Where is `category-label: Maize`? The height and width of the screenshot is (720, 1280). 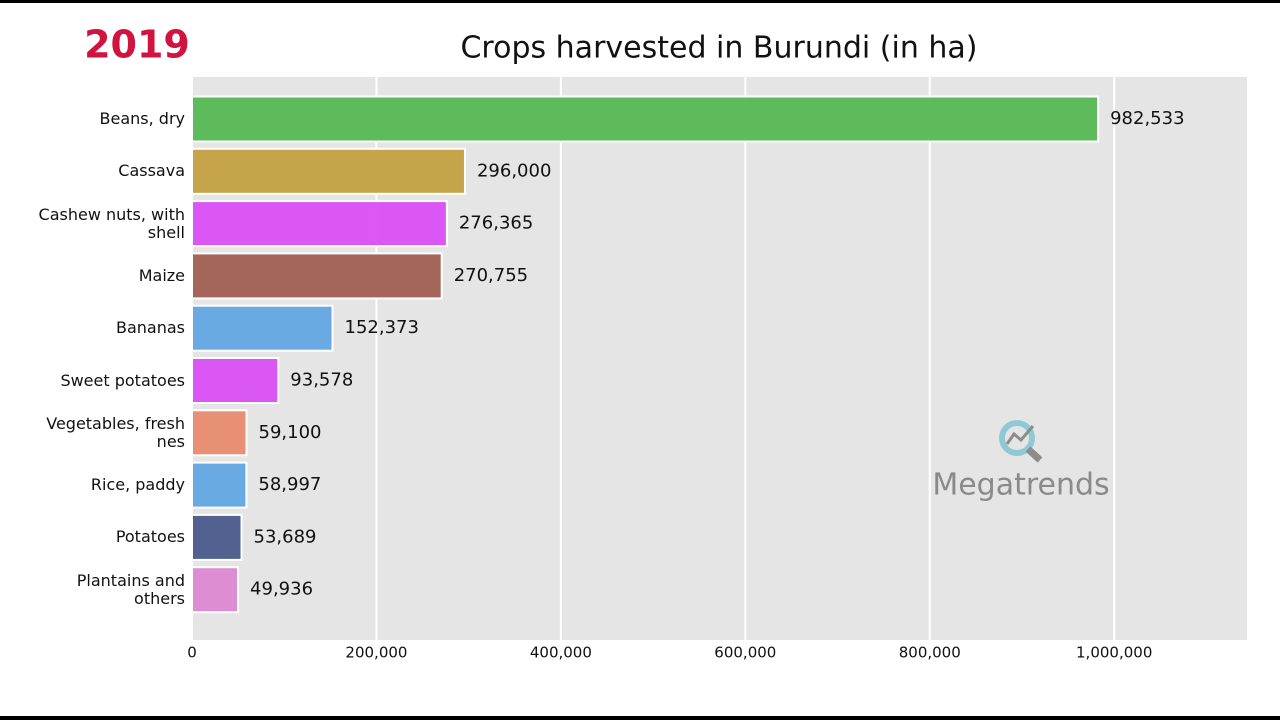
category-label: Maize is located at coordinates (161, 275).